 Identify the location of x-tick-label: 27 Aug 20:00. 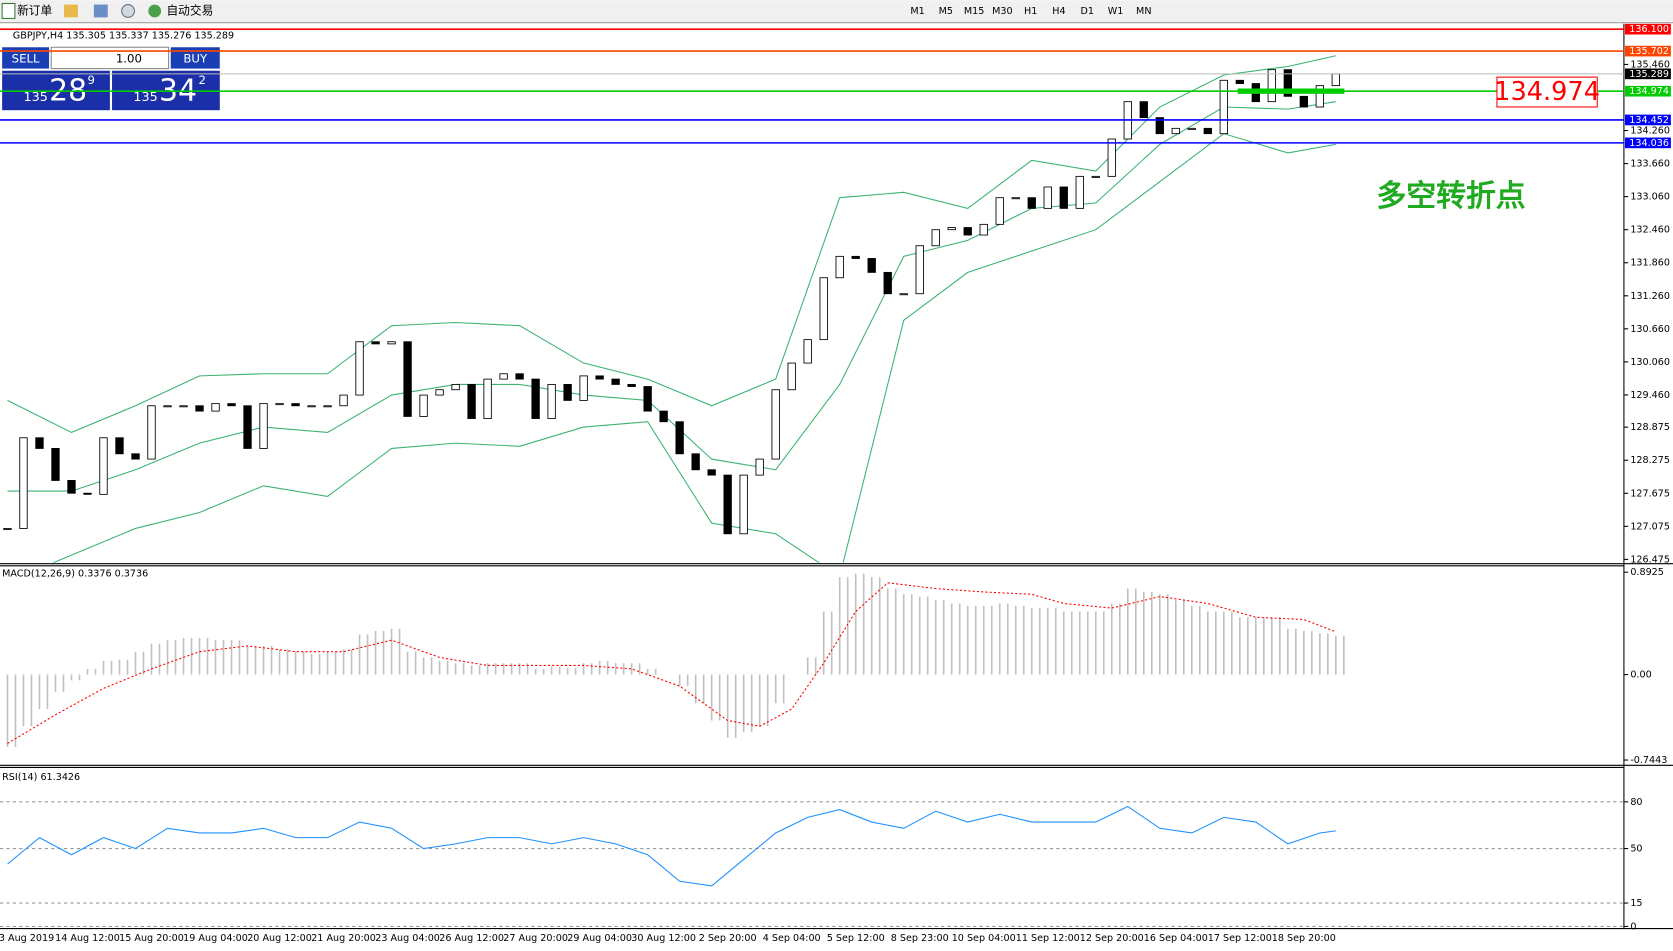
(535, 938).